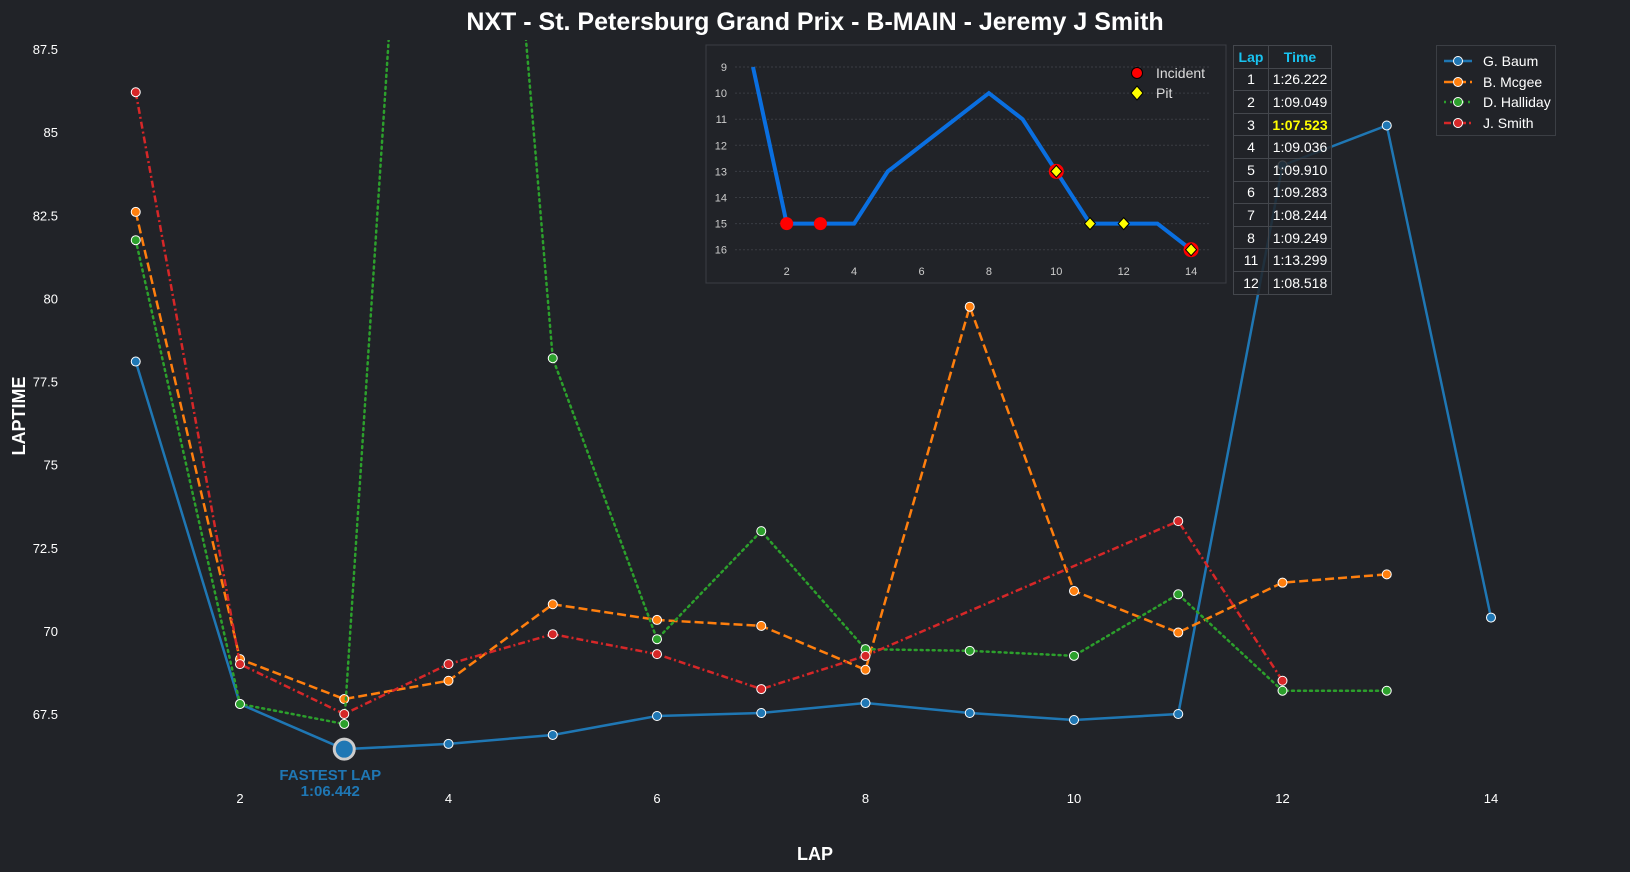 This screenshot has width=1630, height=872. What do you see at coordinates (1124, 272) in the screenshot?
I see `inset-x-tick-label: 12` at bounding box center [1124, 272].